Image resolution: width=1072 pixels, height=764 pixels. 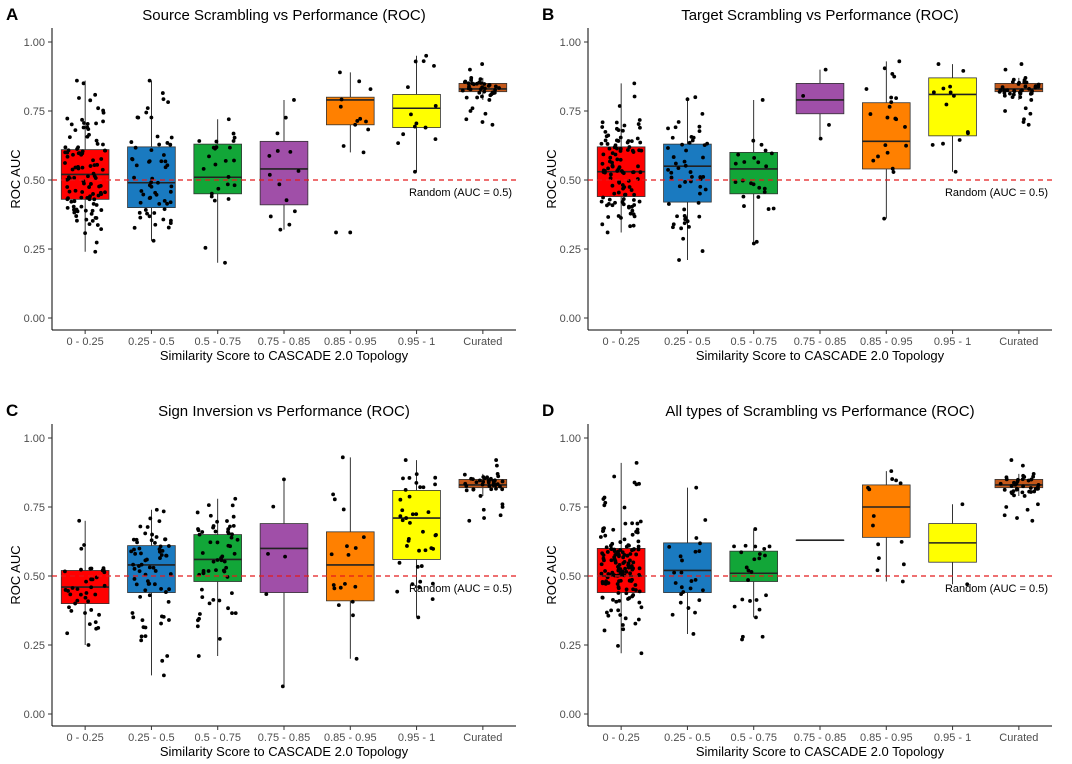 I want to click on panel-letter: B, so click(x=548, y=14).